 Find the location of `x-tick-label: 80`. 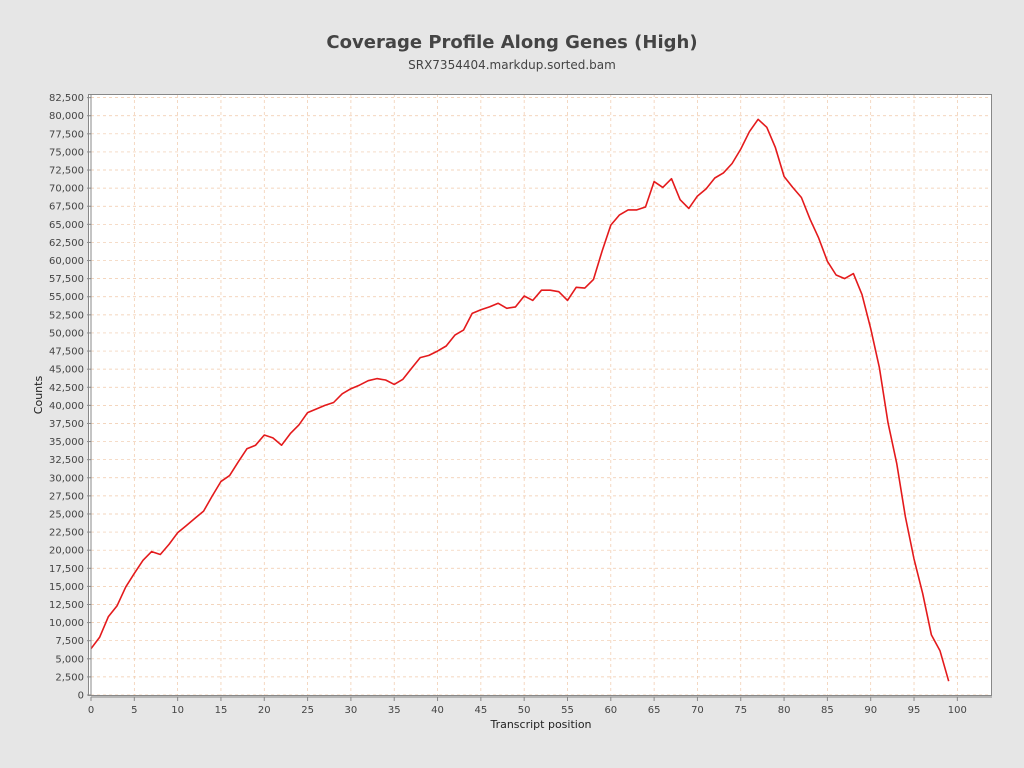

x-tick-label: 80 is located at coordinates (784, 710).